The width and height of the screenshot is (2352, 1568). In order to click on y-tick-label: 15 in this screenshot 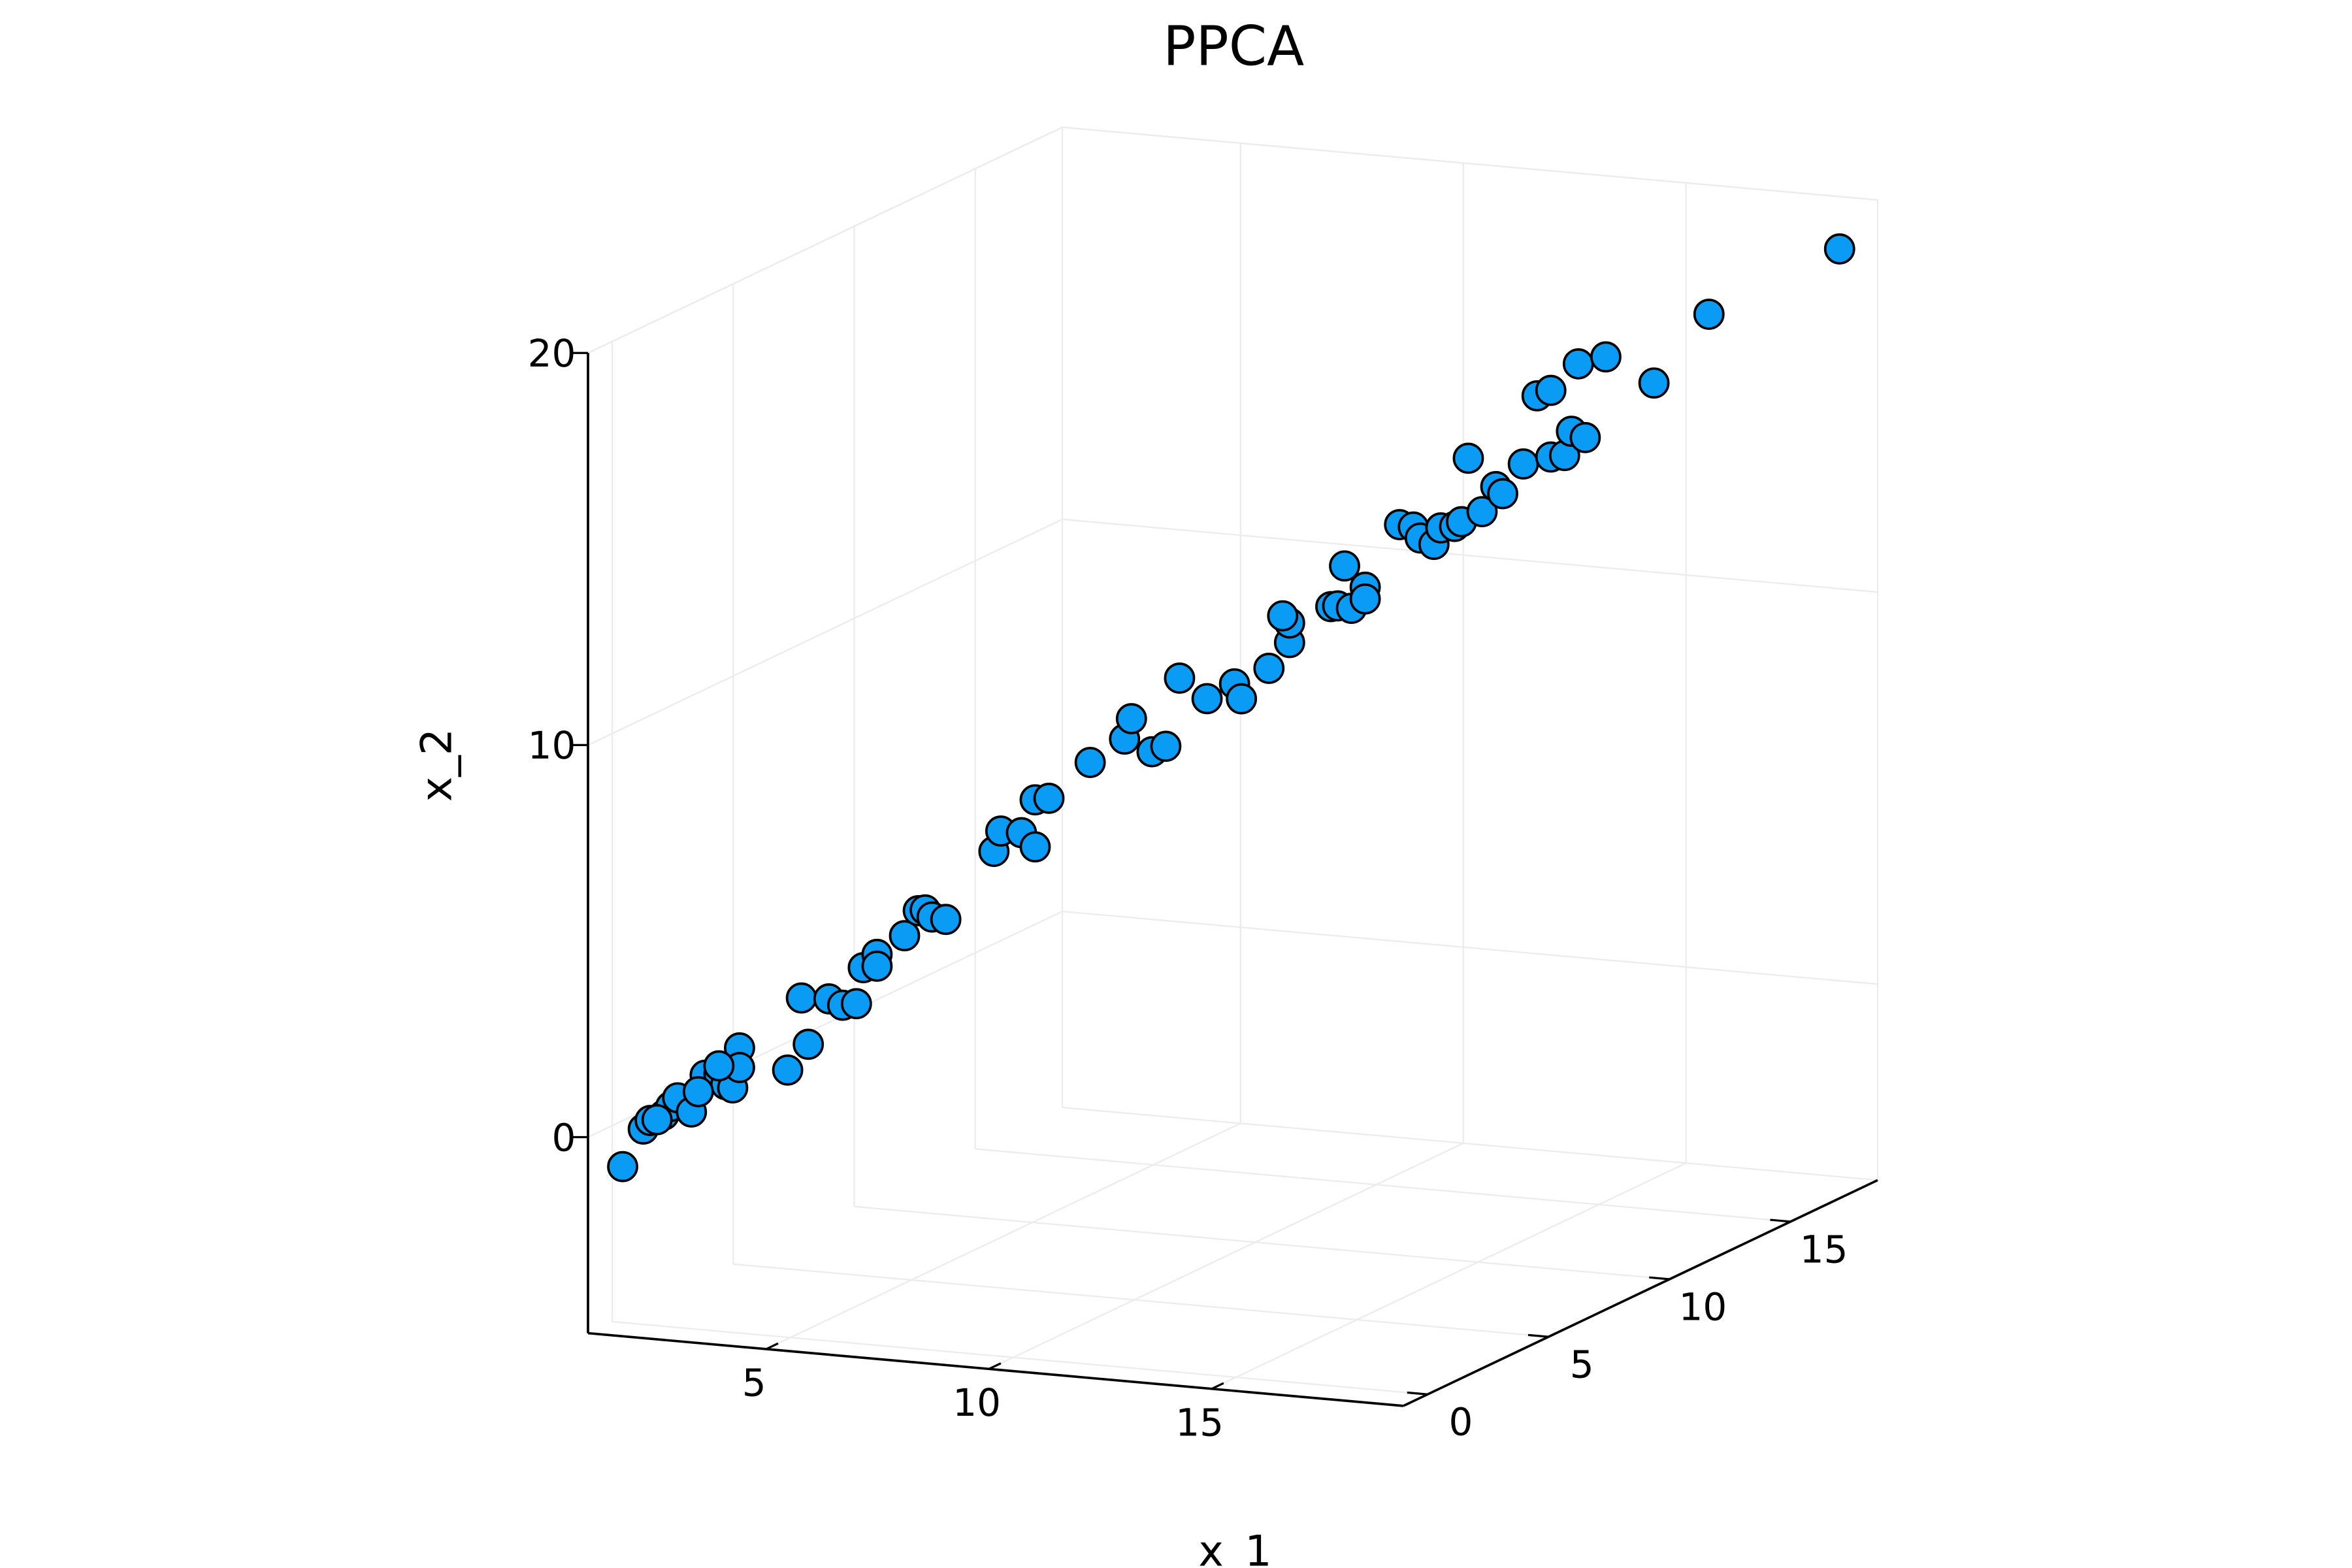, I will do `click(1824, 1249)`.